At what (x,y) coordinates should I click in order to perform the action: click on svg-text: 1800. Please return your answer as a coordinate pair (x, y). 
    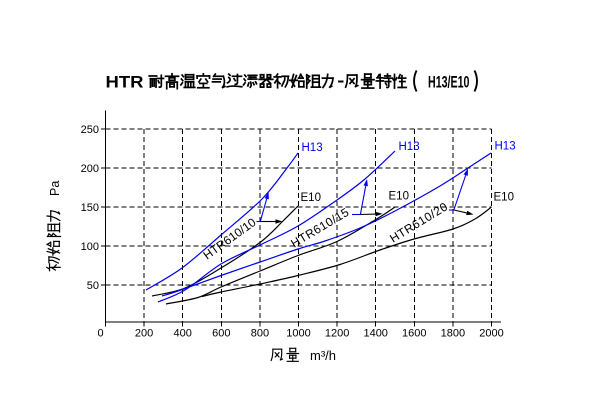
    Looking at the image, I should click on (453, 334).